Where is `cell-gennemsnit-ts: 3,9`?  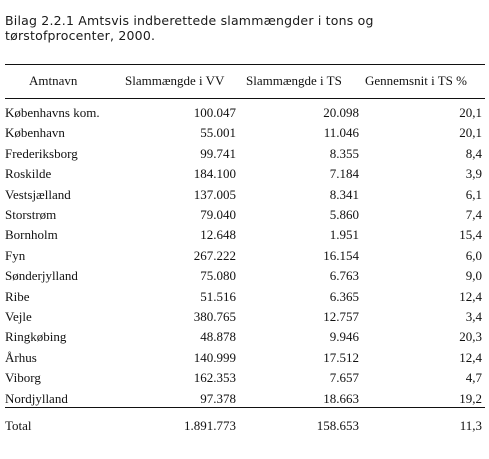 cell-gennemsnit-ts: 3,9 is located at coordinates (473, 174).